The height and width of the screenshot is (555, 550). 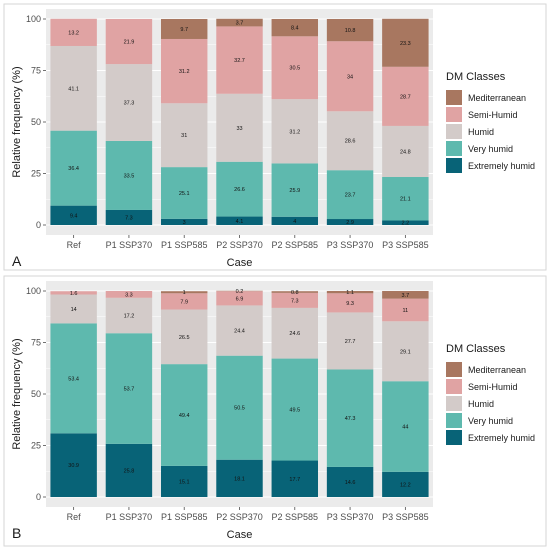 I want to click on data-label-extremely-humid: 30.9, so click(x=73, y=466).